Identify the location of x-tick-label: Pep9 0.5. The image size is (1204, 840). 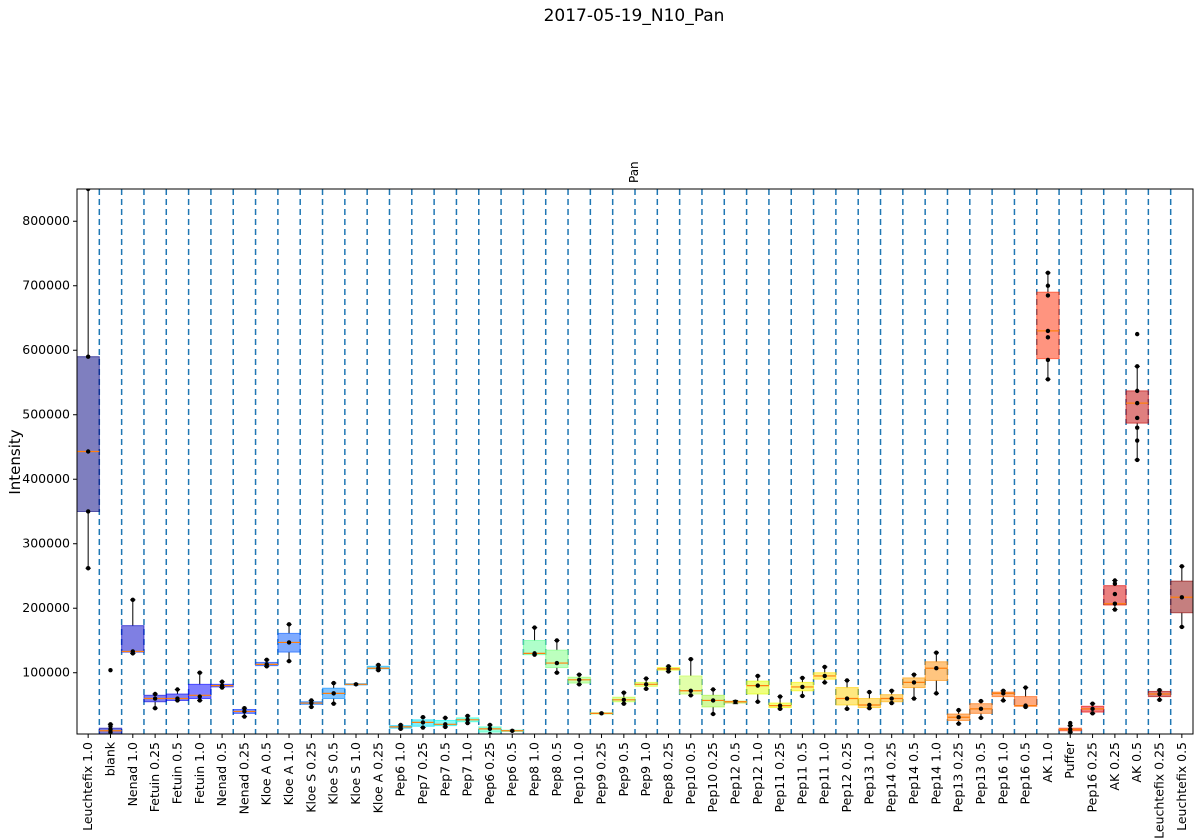
(623, 769).